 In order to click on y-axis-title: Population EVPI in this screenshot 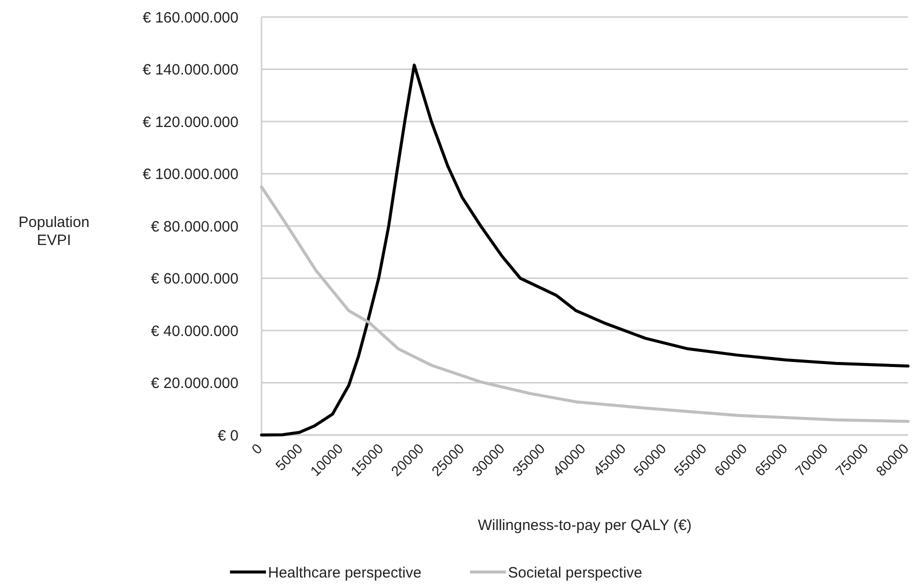, I will do `click(54, 231)`.